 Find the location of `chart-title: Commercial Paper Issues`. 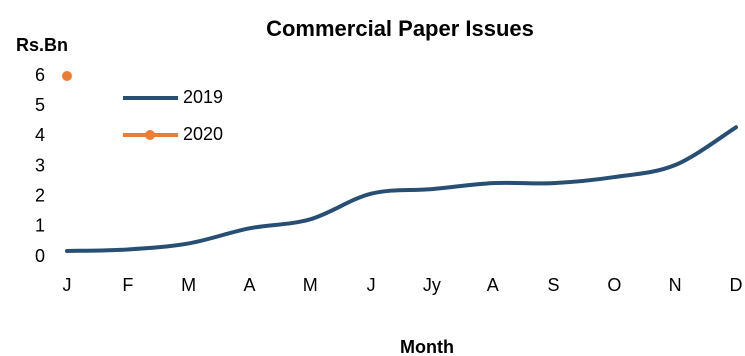

chart-title: Commercial Paper Issues is located at coordinates (400, 28).